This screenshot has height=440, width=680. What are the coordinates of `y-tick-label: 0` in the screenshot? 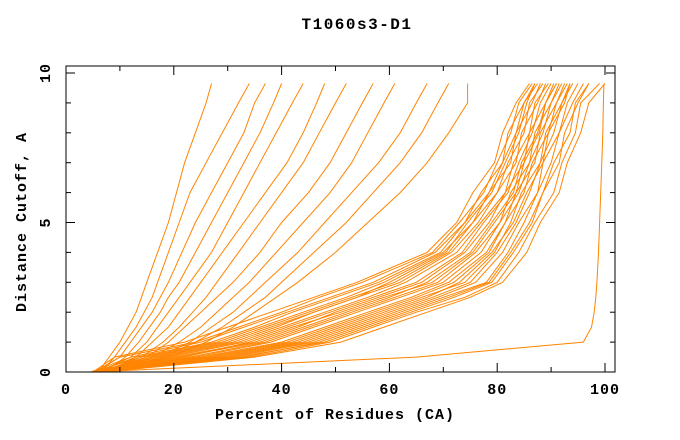 It's located at (46, 372).